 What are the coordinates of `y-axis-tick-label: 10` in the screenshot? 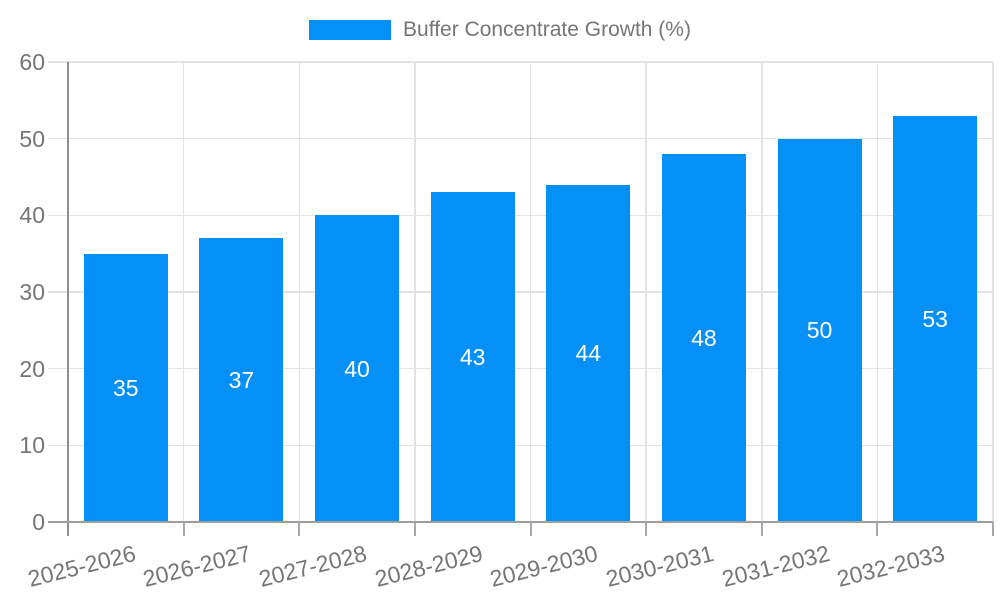 It's located at (32, 445).